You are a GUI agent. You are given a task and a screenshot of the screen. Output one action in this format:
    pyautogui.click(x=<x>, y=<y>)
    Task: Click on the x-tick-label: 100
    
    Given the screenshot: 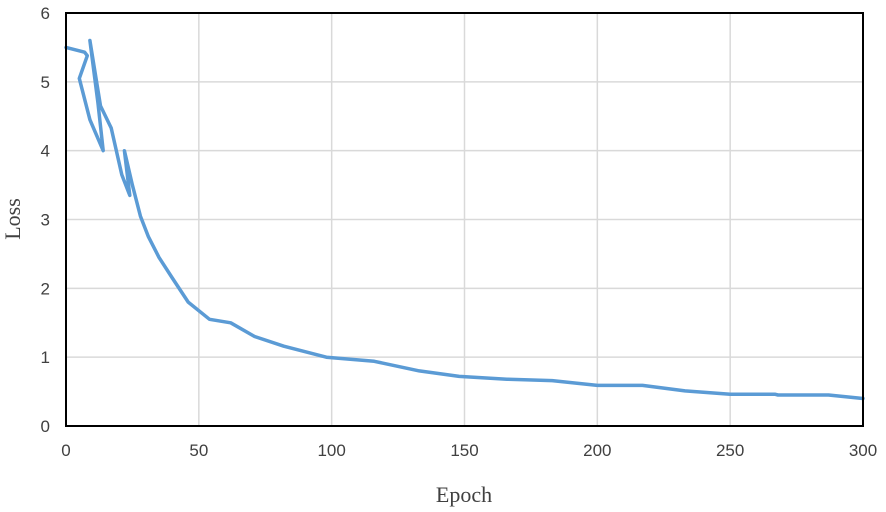 What is the action you would take?
    pyautogui.click(x=331, y=450)
    